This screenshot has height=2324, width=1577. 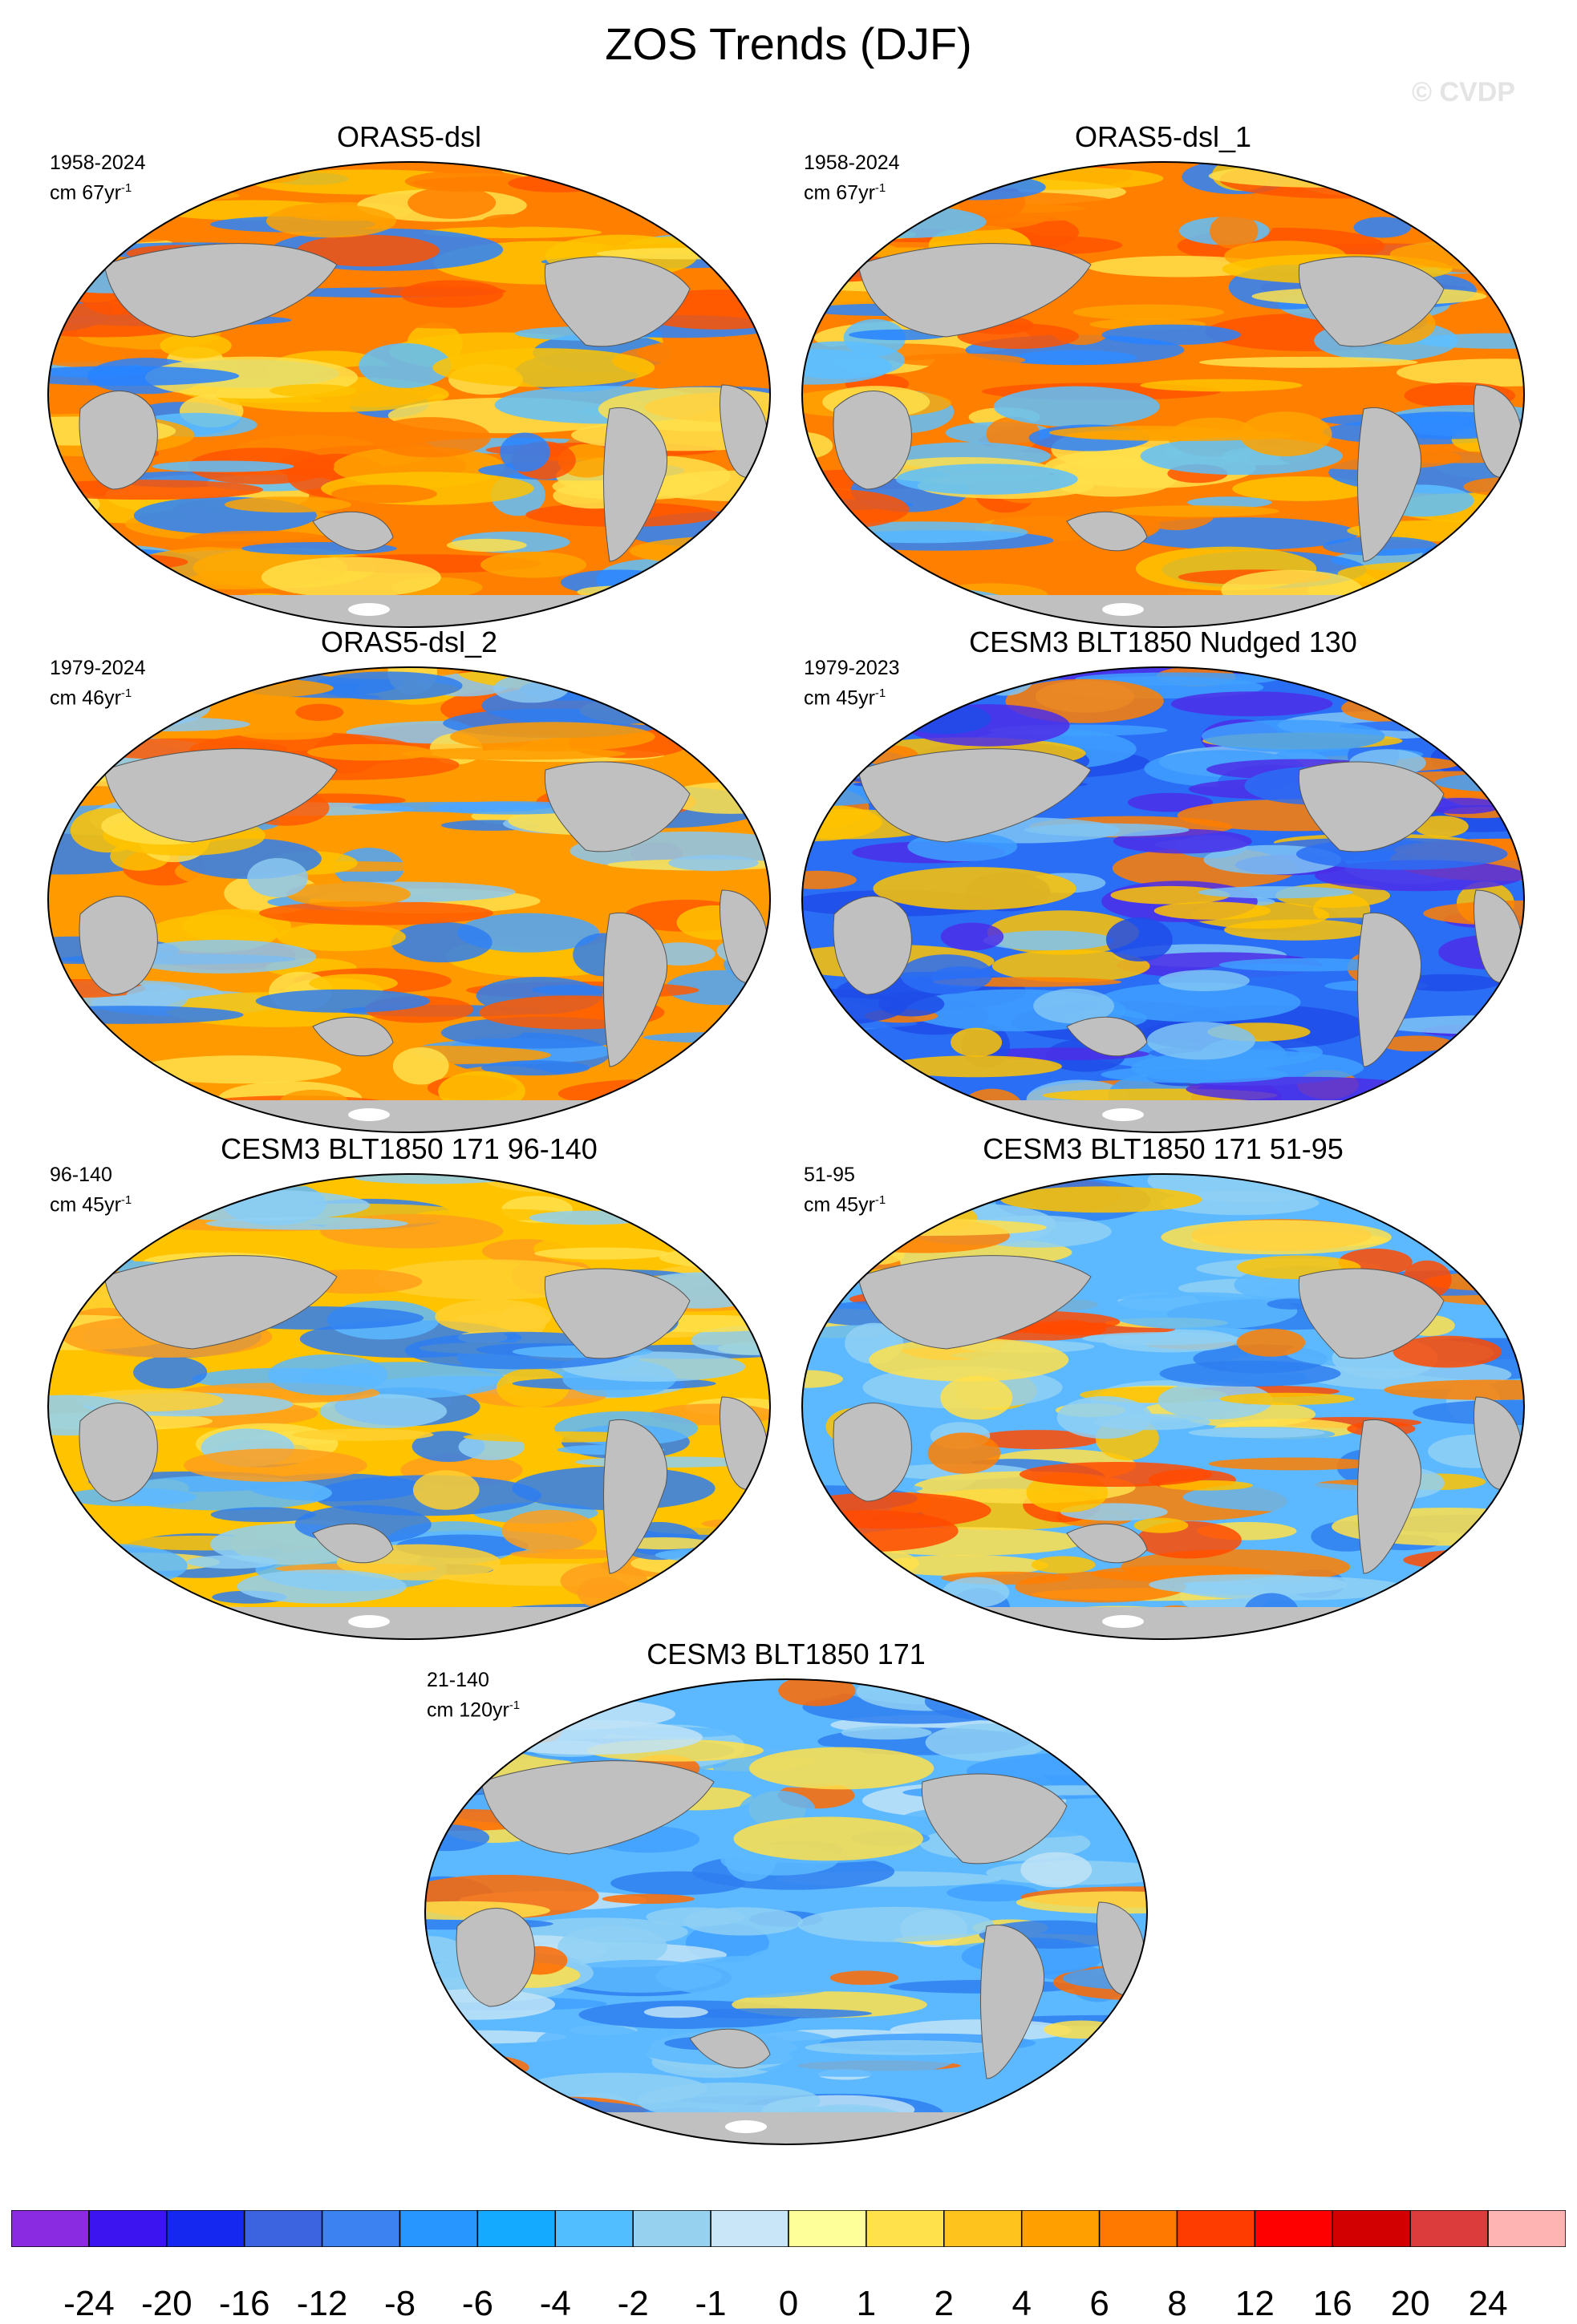 What do you see at coordinates (786, 1654) in the screenshot?
I see `panel-title: CESM3 BLT1850 171` at bounding box center [786, 1654].